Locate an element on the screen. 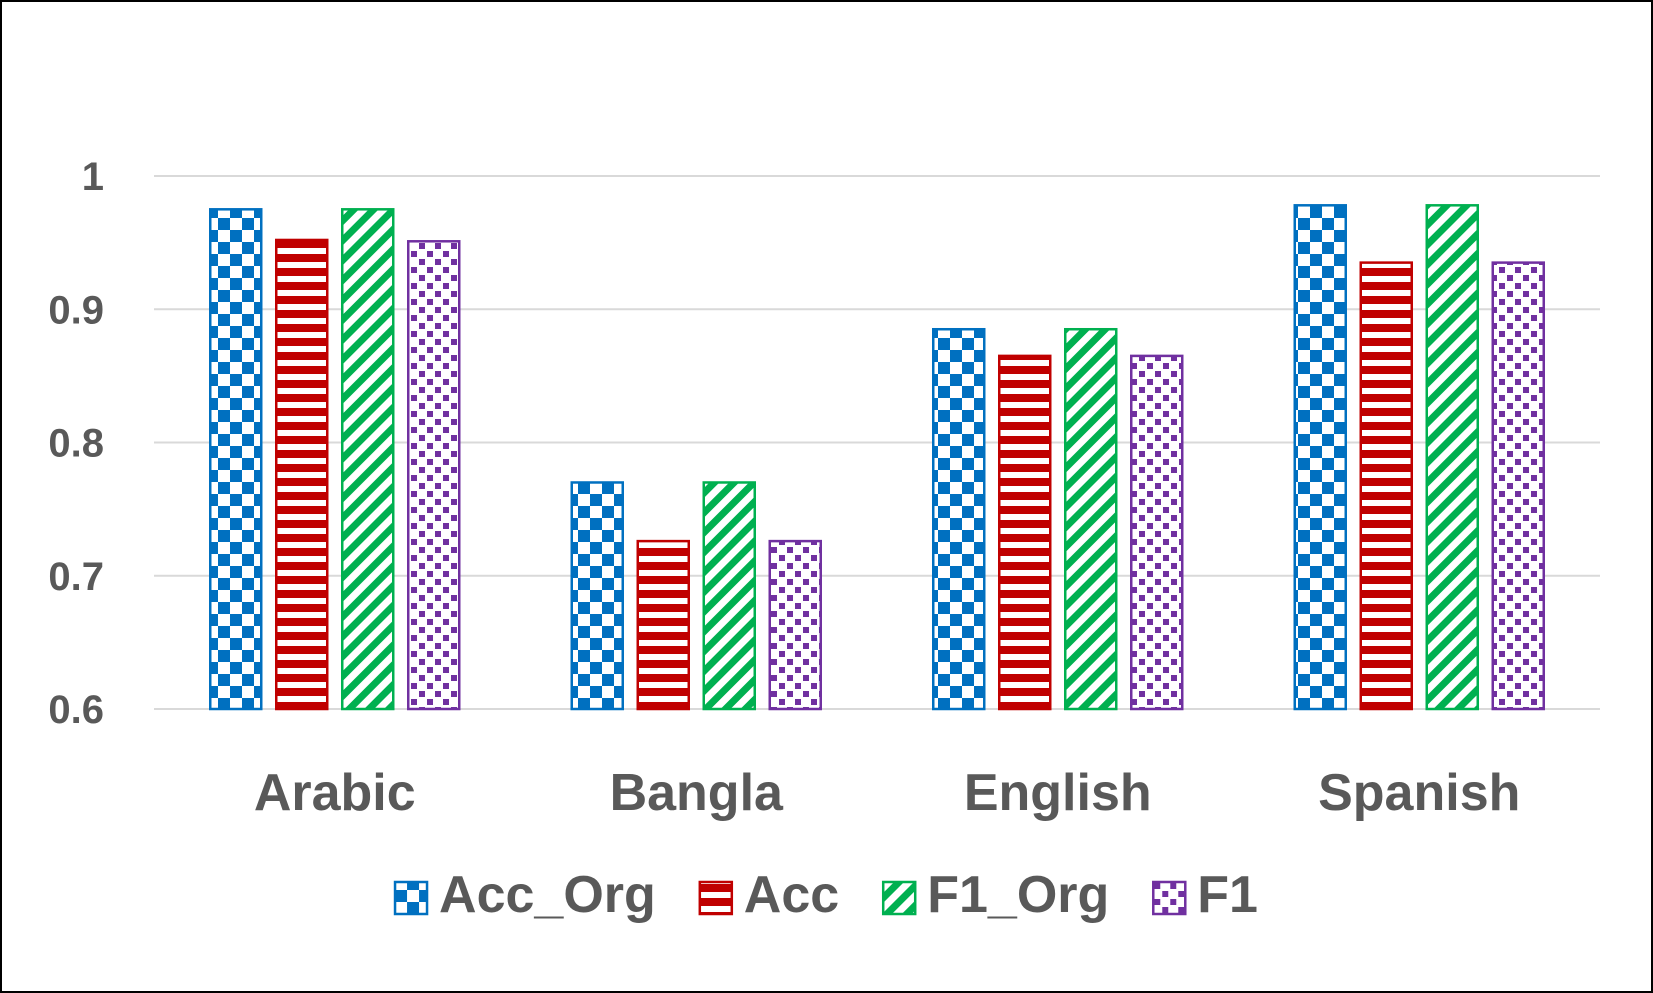 The width and height of the screenshot is (1653, 993). legend-label: Acc_Org is located at coordinates (547, 895).